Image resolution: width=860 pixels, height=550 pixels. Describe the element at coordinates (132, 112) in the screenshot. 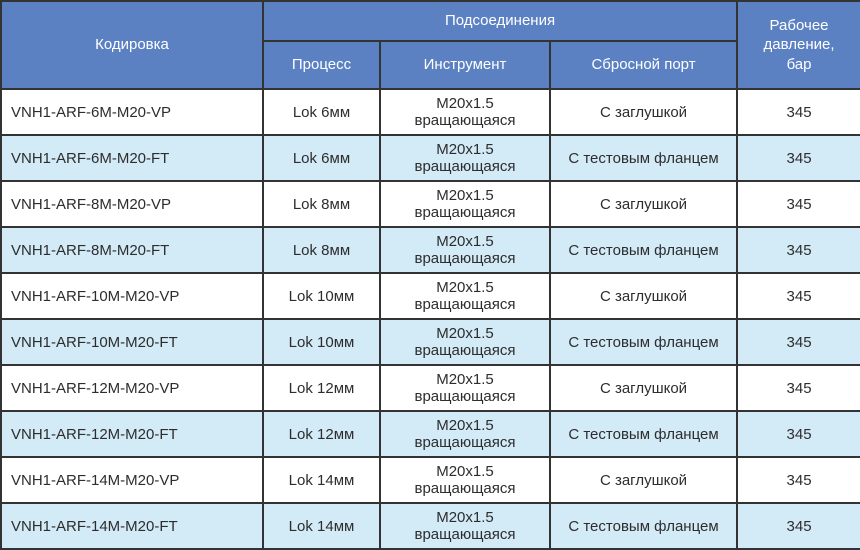

I see `code-cell: VNH1-ARF-6M-M20-VP` at that location.